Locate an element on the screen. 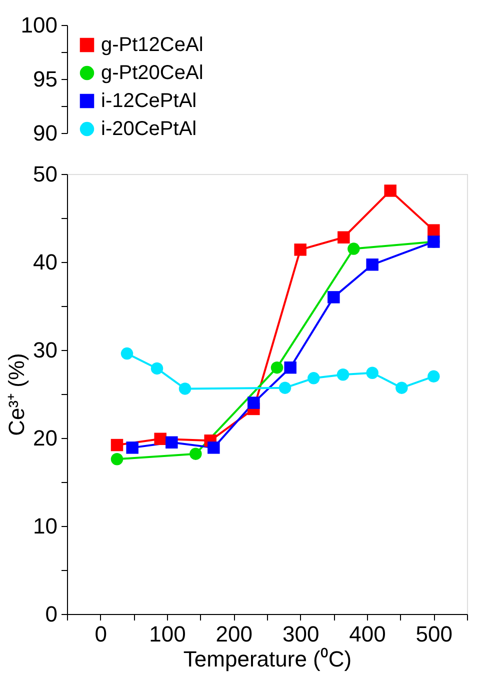 This screenshot has width=503, height=695. legend-label: g-Pt20CeAl is located at coordinates (152, 73).